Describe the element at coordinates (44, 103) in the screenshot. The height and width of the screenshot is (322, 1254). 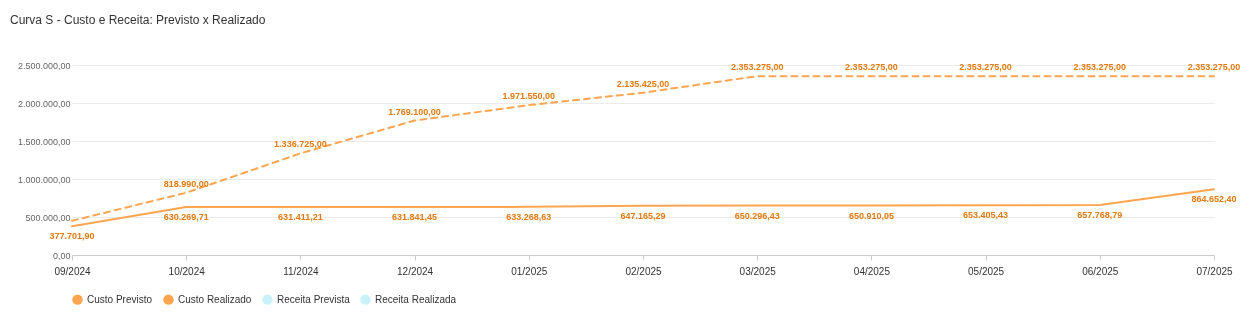
I see `y-tick-label: 2.000.000,00` at that location.